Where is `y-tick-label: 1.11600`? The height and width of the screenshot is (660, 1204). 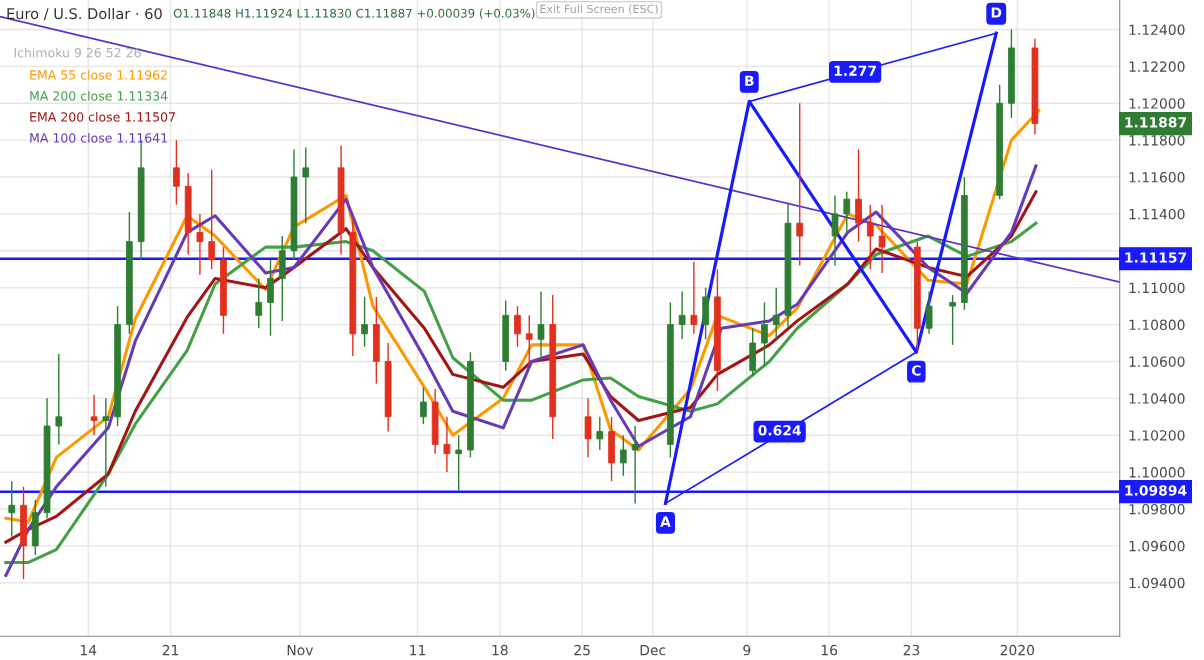 y-tick-label: 1.11600 is located at coordinates (1157, 177).